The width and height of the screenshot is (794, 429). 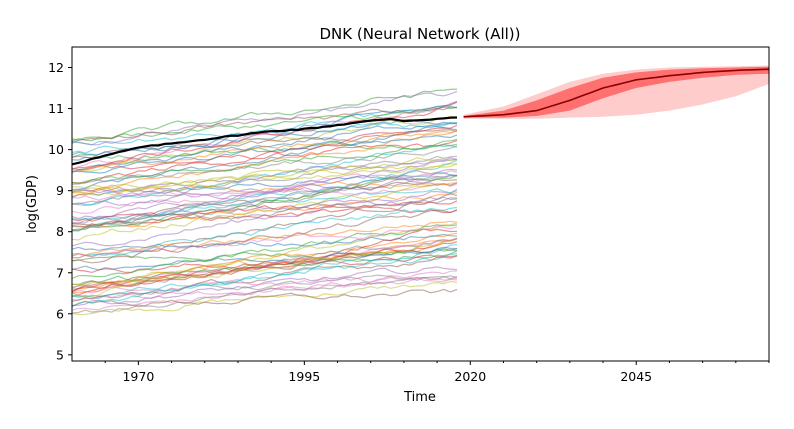 I want to click on x-axis-label: Time, so click(x=419, y=397).